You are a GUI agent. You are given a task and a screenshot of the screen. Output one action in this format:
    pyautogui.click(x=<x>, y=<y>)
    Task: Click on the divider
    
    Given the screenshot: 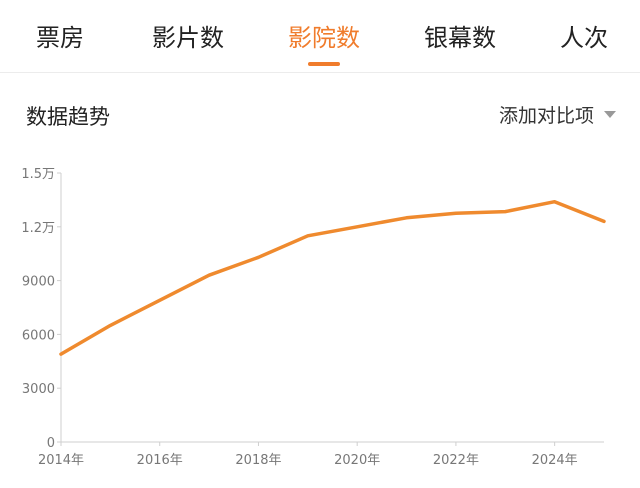 What is the action you would take?
    pyautogui.click(x=320, y=72)
    